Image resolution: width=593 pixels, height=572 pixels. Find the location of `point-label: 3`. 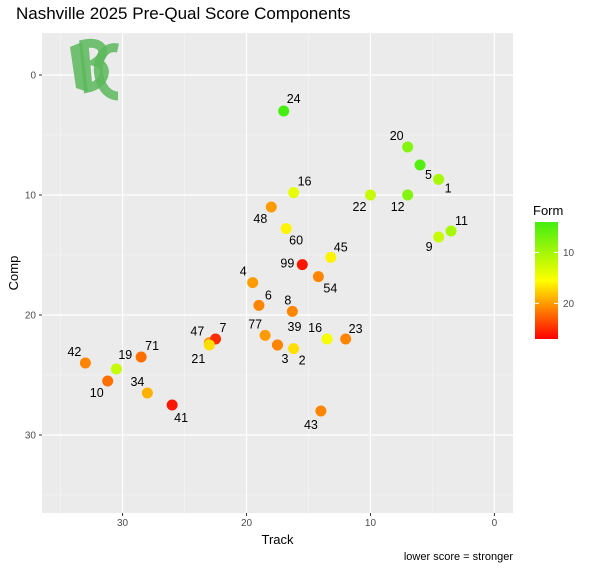

point-label: 3 is located at coordinates (285, 359).